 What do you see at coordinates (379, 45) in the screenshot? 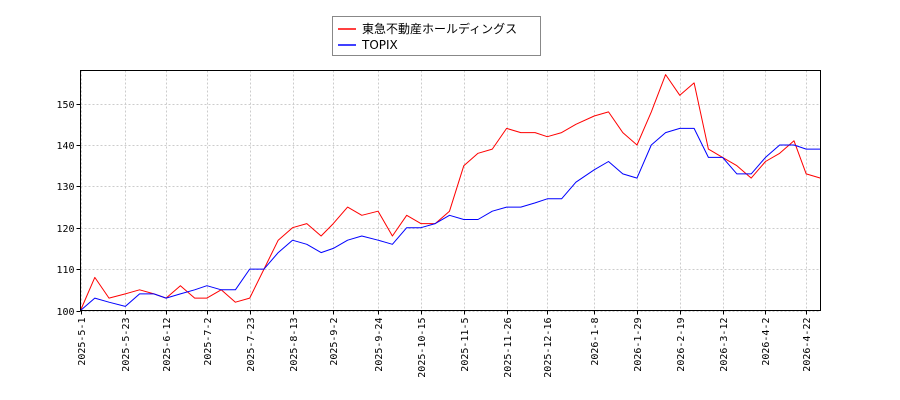
I see `legend-label-series-1: TOPIX` at bounding box center [379, 45].